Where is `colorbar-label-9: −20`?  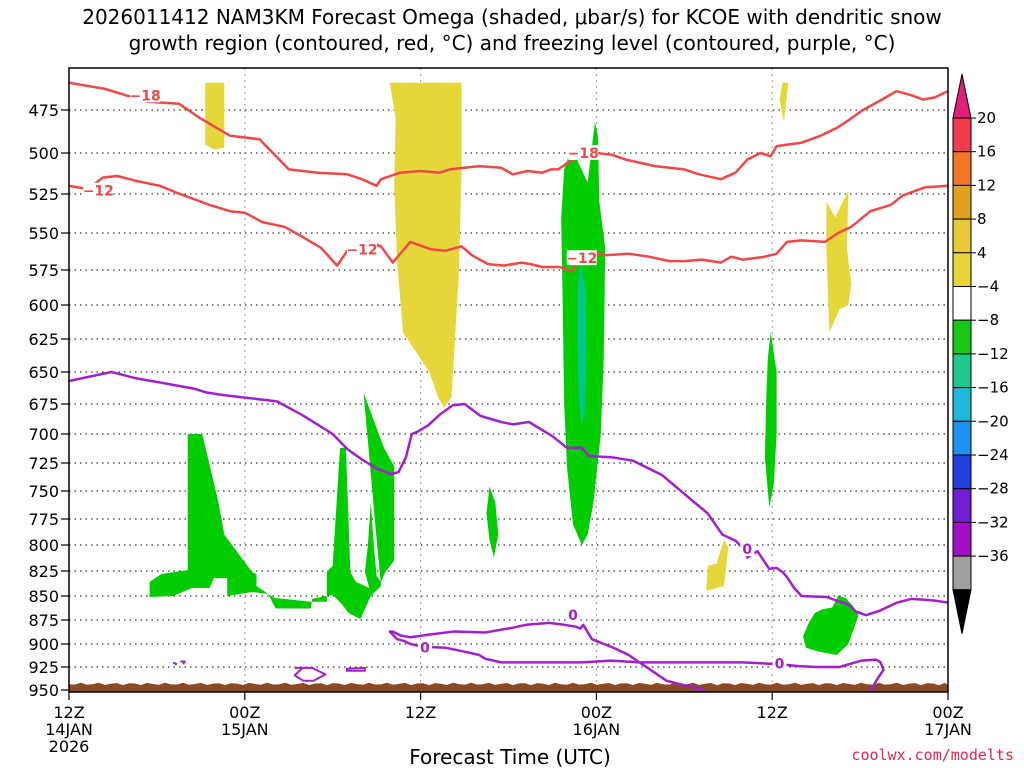 colorbar-label-9: −20 is located at coordinates (993, 421).